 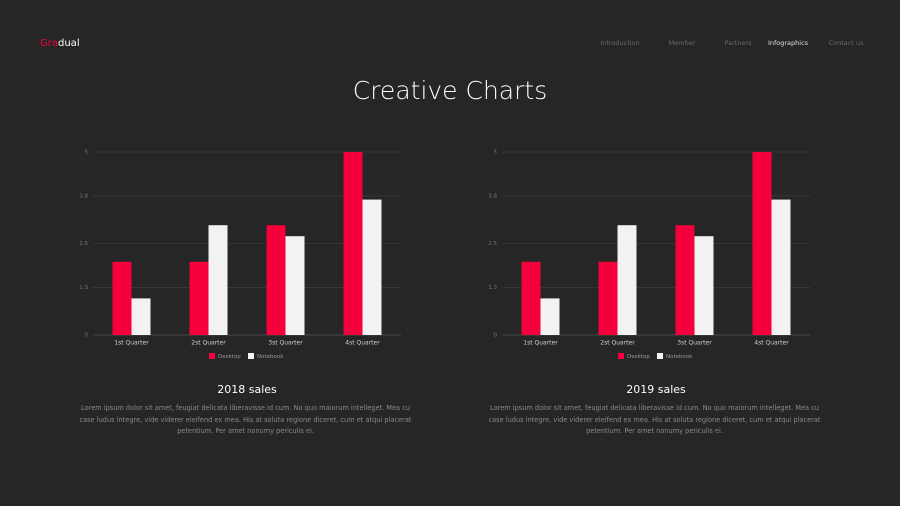 I want to click on nav-item: Contact us, so click(x=846, y=43).